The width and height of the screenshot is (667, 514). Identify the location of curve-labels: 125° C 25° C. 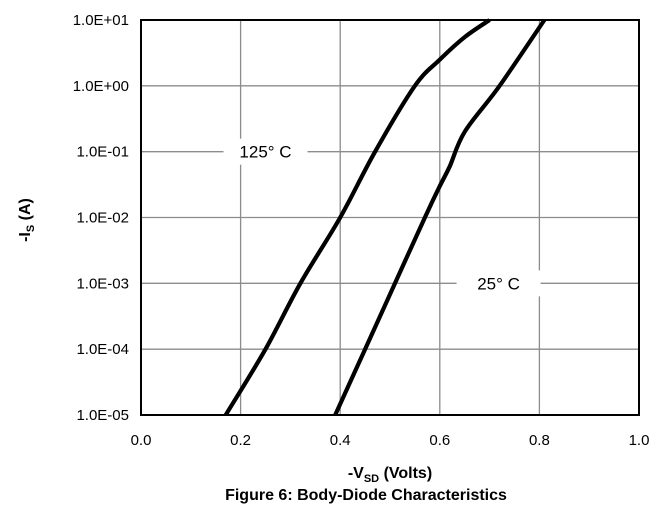
(382, 217).